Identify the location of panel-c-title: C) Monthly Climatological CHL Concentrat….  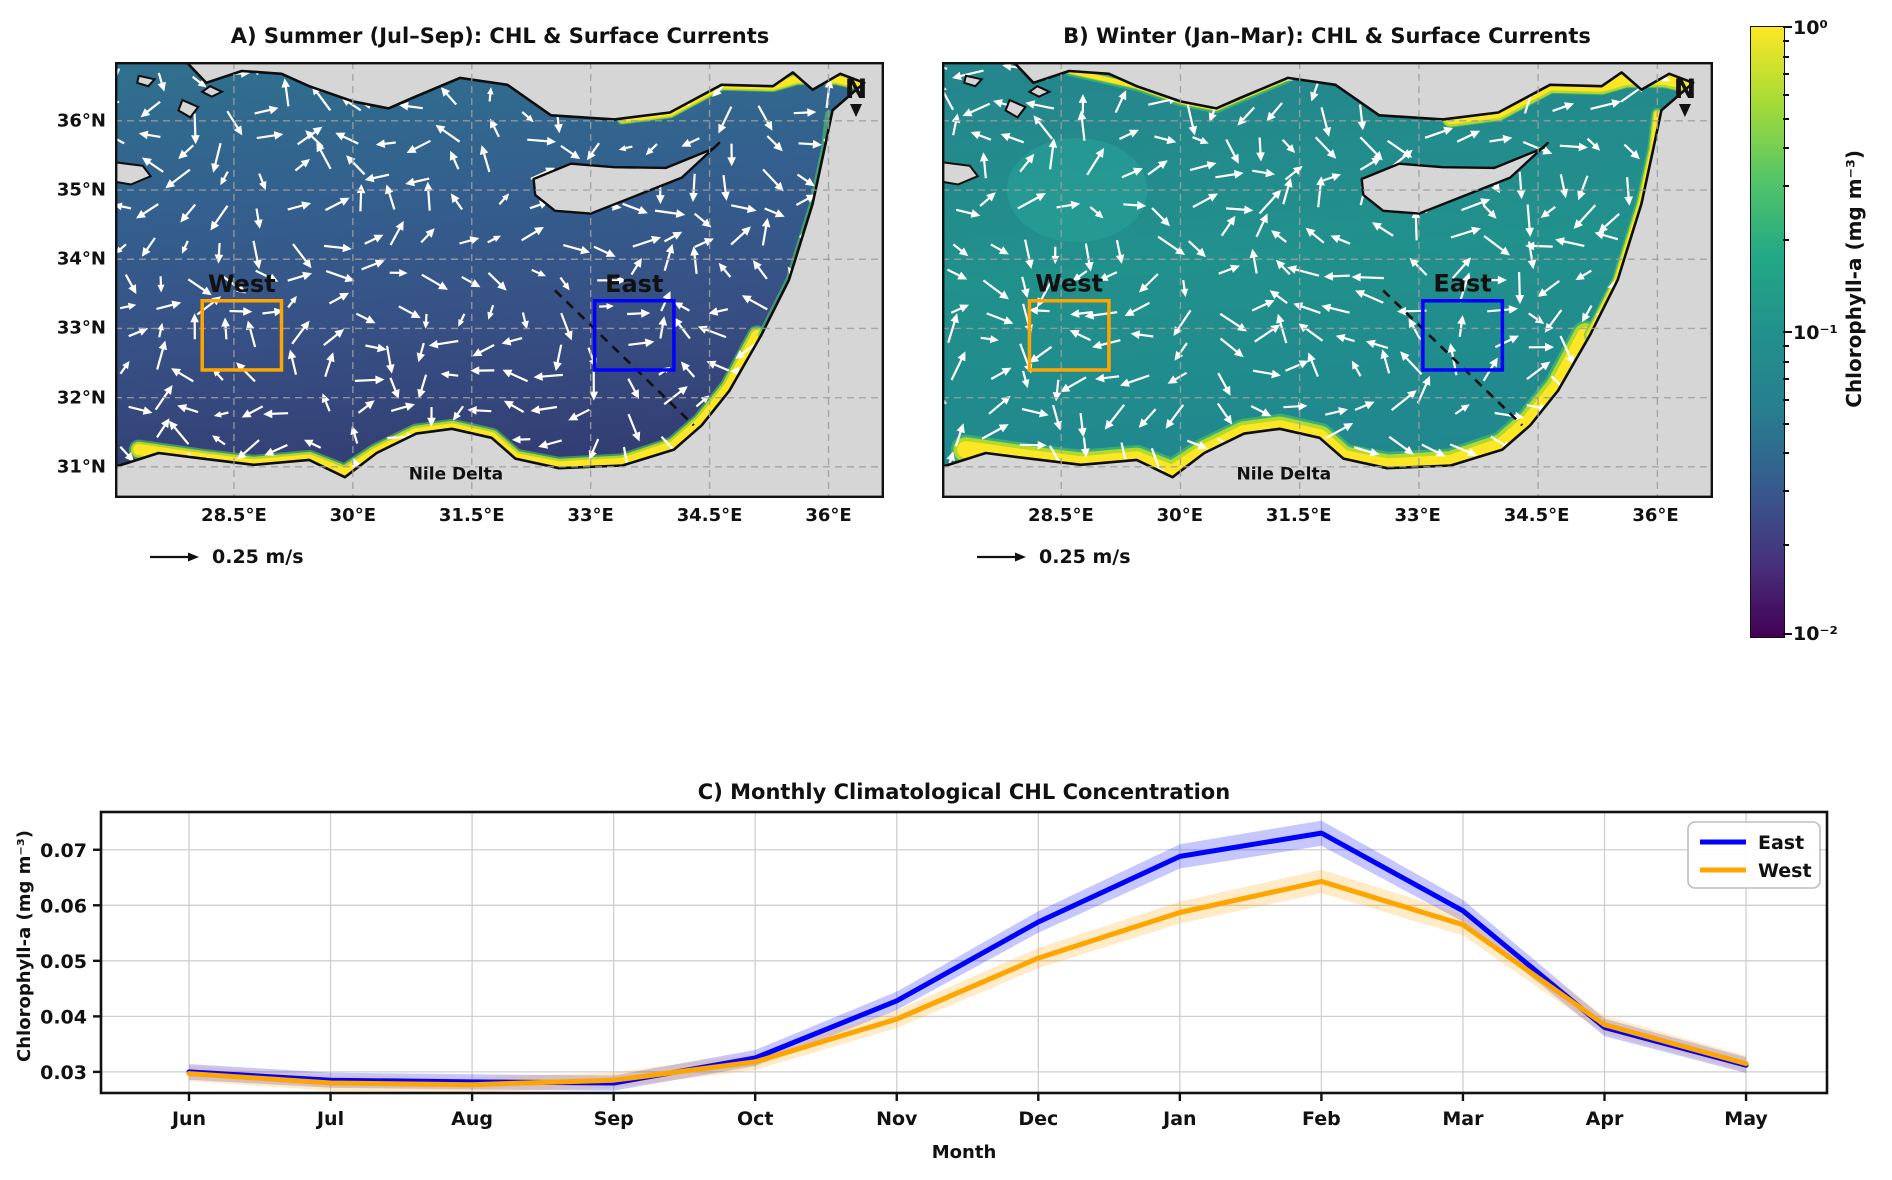
(964, 792).